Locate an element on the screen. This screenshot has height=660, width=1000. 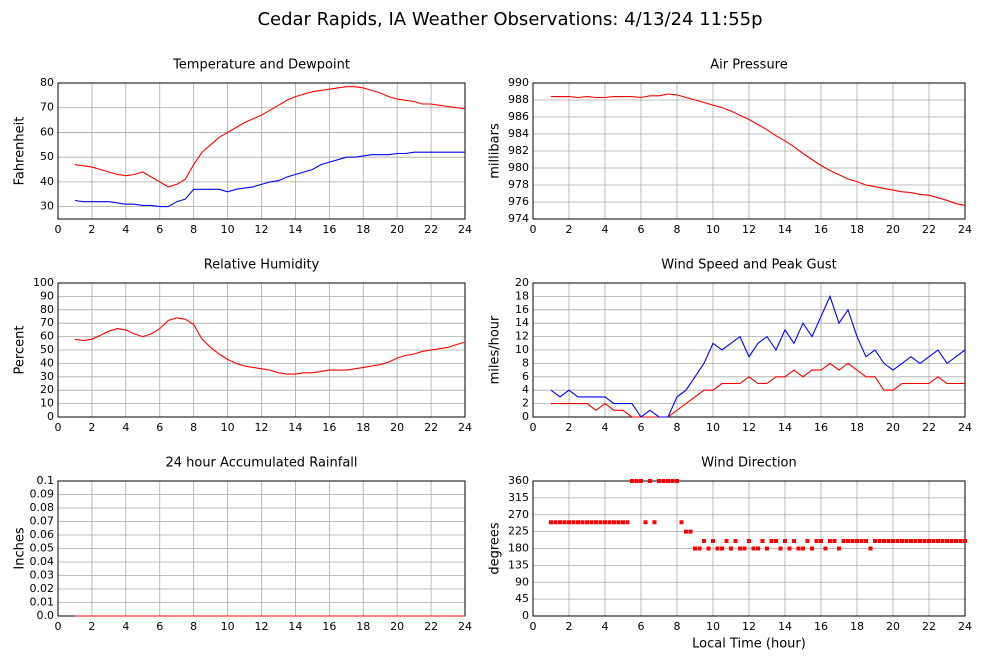
y-tick-label: 90 is located at coordinates (47, 295).